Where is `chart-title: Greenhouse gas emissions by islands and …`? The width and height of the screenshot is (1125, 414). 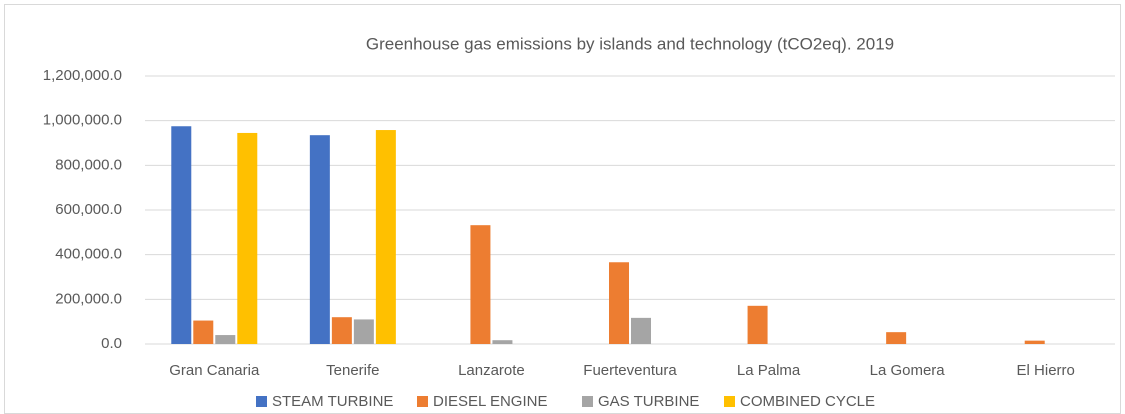 chart-title: Greenhouse gas emissions by islands and … is located at coordinates (630, 43).